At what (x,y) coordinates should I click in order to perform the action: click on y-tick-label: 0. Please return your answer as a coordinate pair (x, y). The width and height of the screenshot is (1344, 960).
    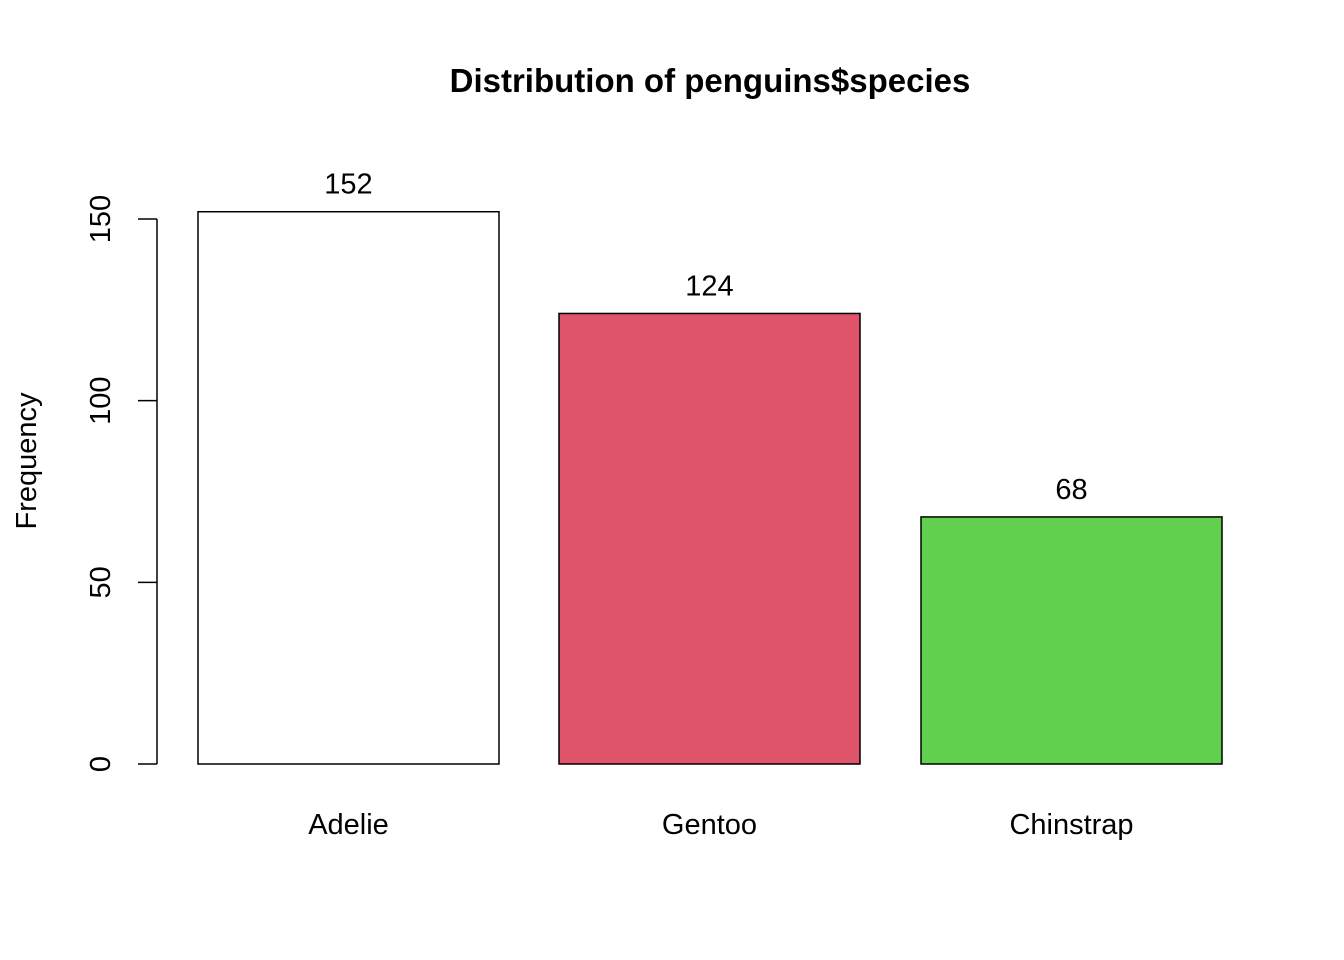
    Looking at the image, I should click on (101, 764).